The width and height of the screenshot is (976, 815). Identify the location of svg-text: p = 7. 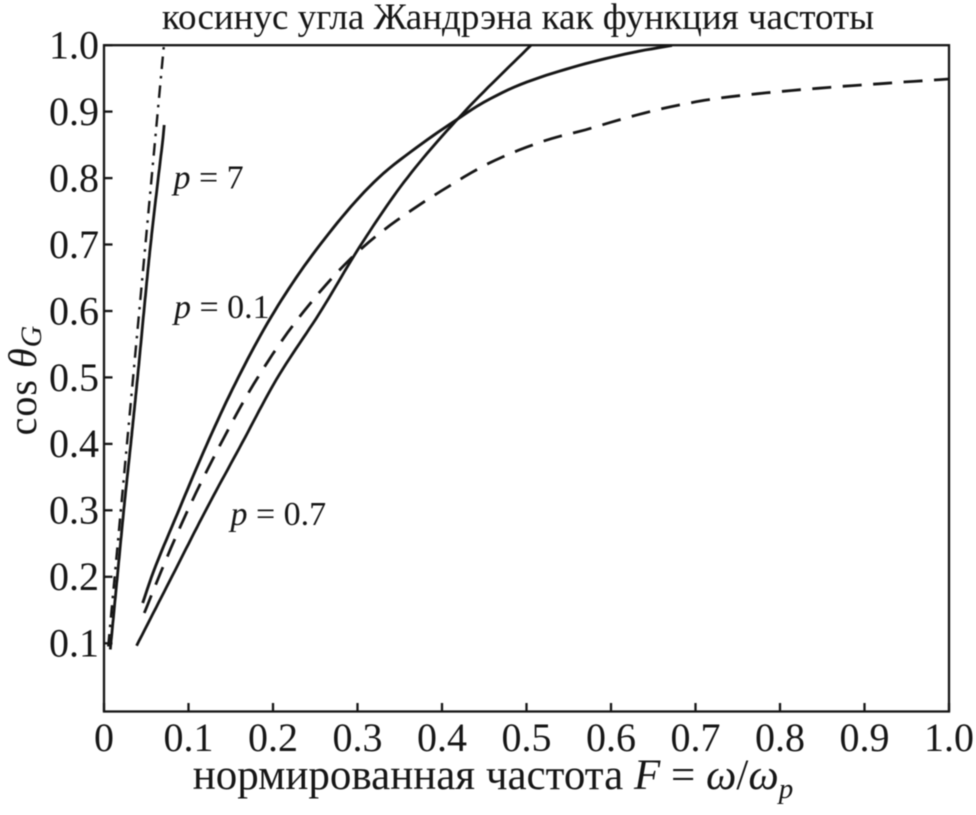
(208, 178).